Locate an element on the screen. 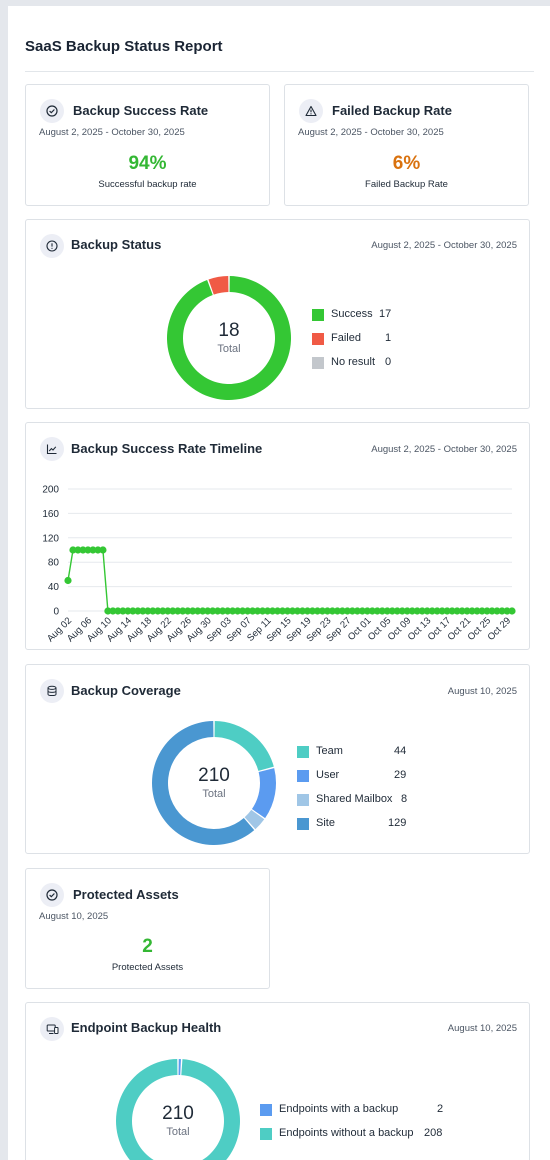 This screenshot has width=550, height=1160. status-slice-failed is located at coordinates (218, 285).